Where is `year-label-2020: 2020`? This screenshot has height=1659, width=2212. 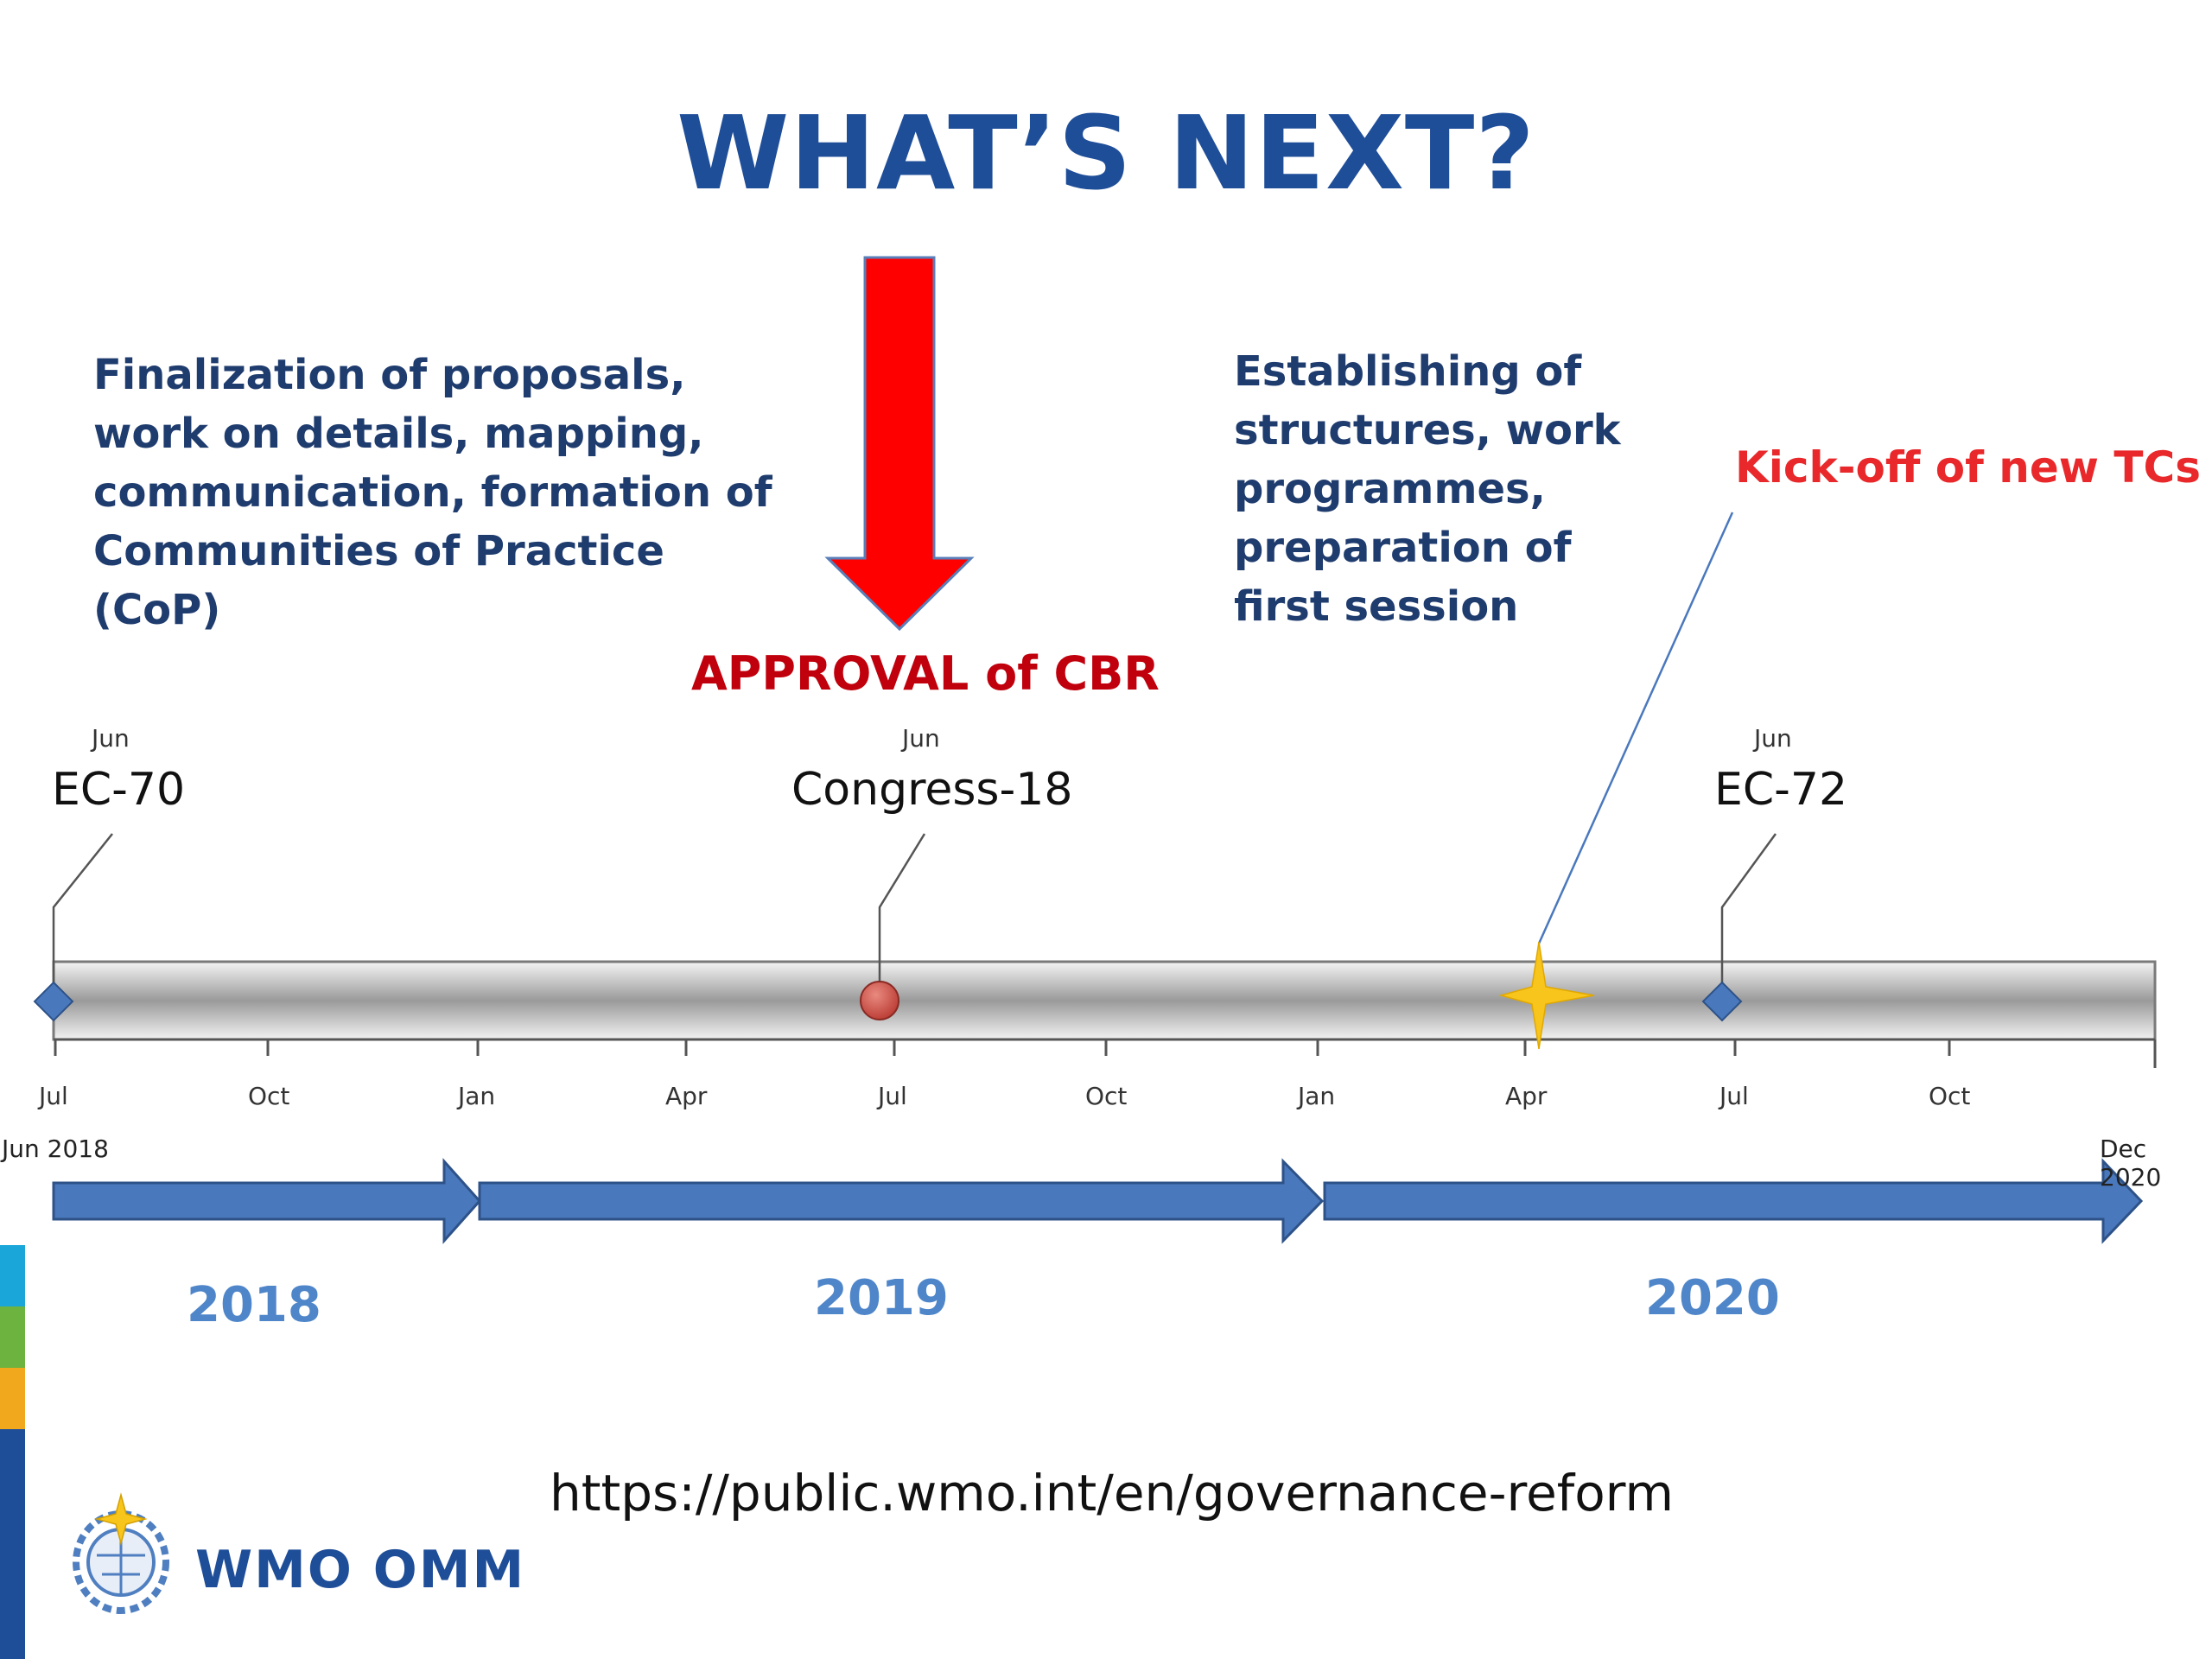
year-label-2020: 2020 is located at coordinates (1712, 1298).